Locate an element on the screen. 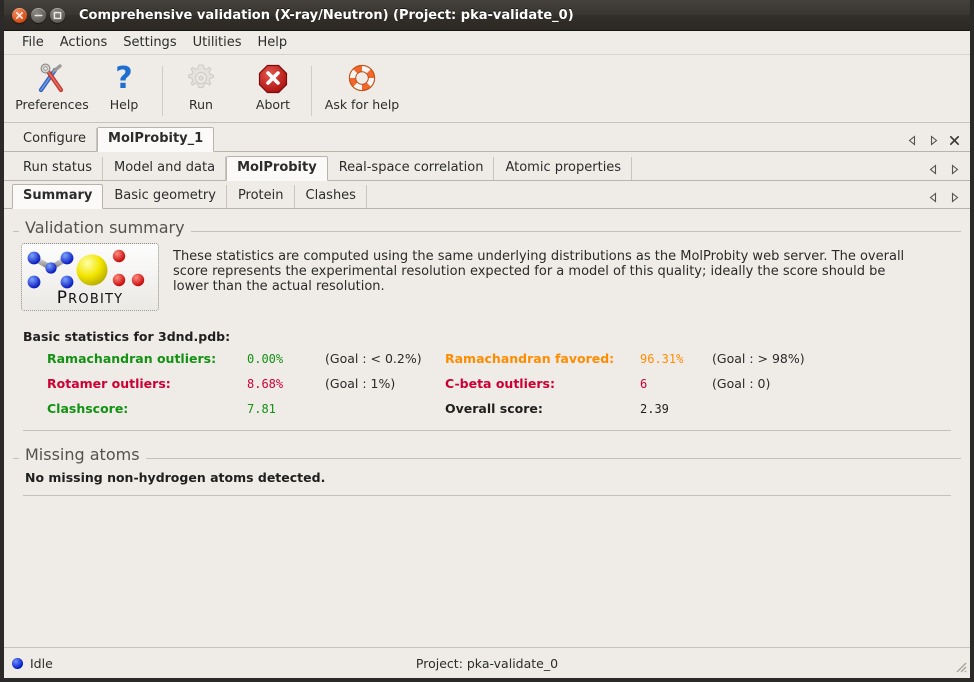 The height and width of the screenshot is (682, 974). tab-atomic-properties: Atomic properties is located at coordinates (563, 168).